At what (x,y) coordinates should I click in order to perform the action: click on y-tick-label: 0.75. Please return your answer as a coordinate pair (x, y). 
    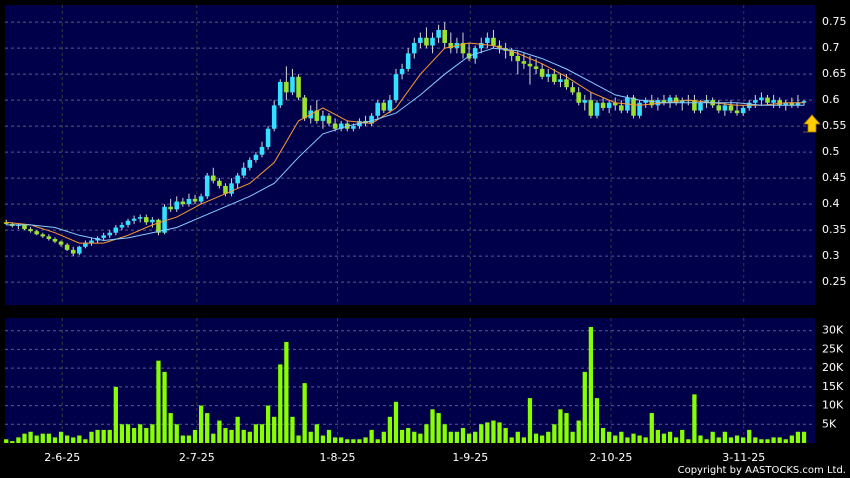
    Looking at the image, I should click on (834, 21).